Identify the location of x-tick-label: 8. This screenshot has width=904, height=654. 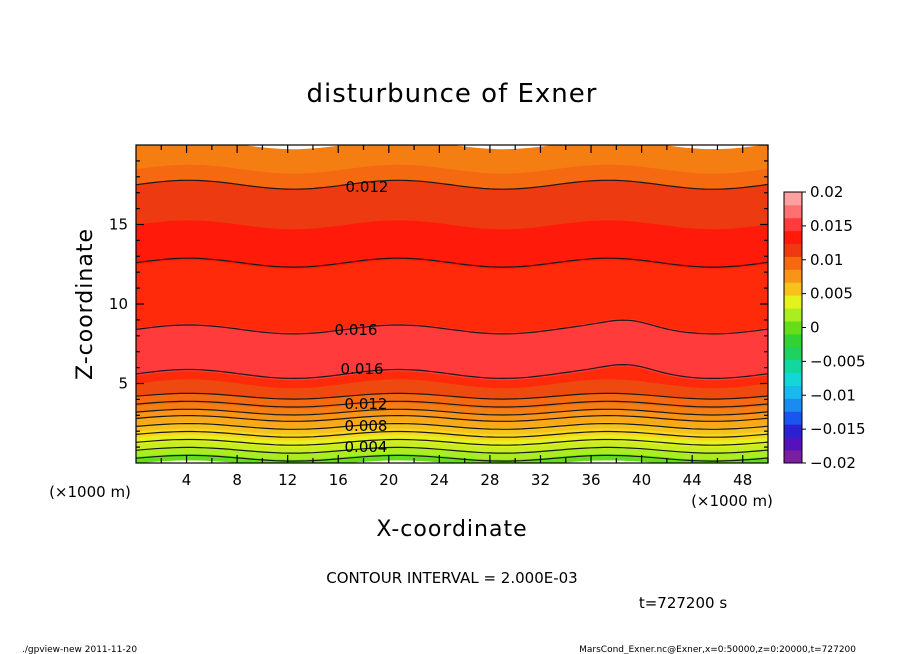
(237, 480).